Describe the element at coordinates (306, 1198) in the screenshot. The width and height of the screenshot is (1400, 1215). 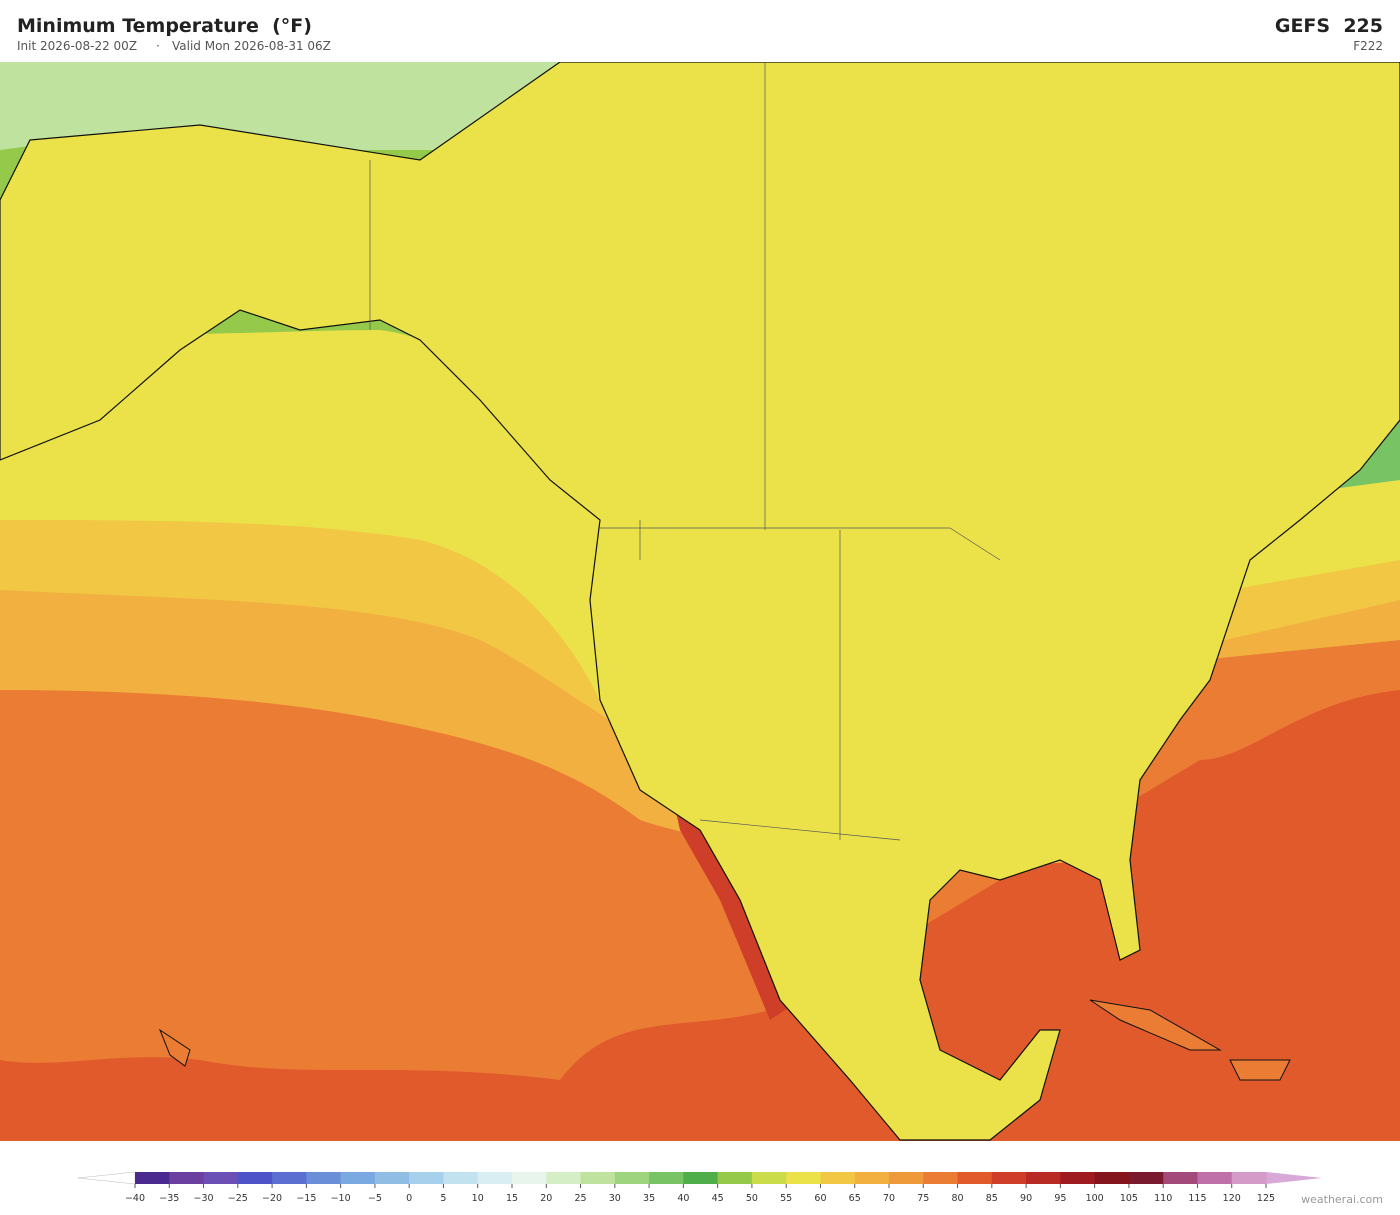
I see `tick-label: −15` at that location.